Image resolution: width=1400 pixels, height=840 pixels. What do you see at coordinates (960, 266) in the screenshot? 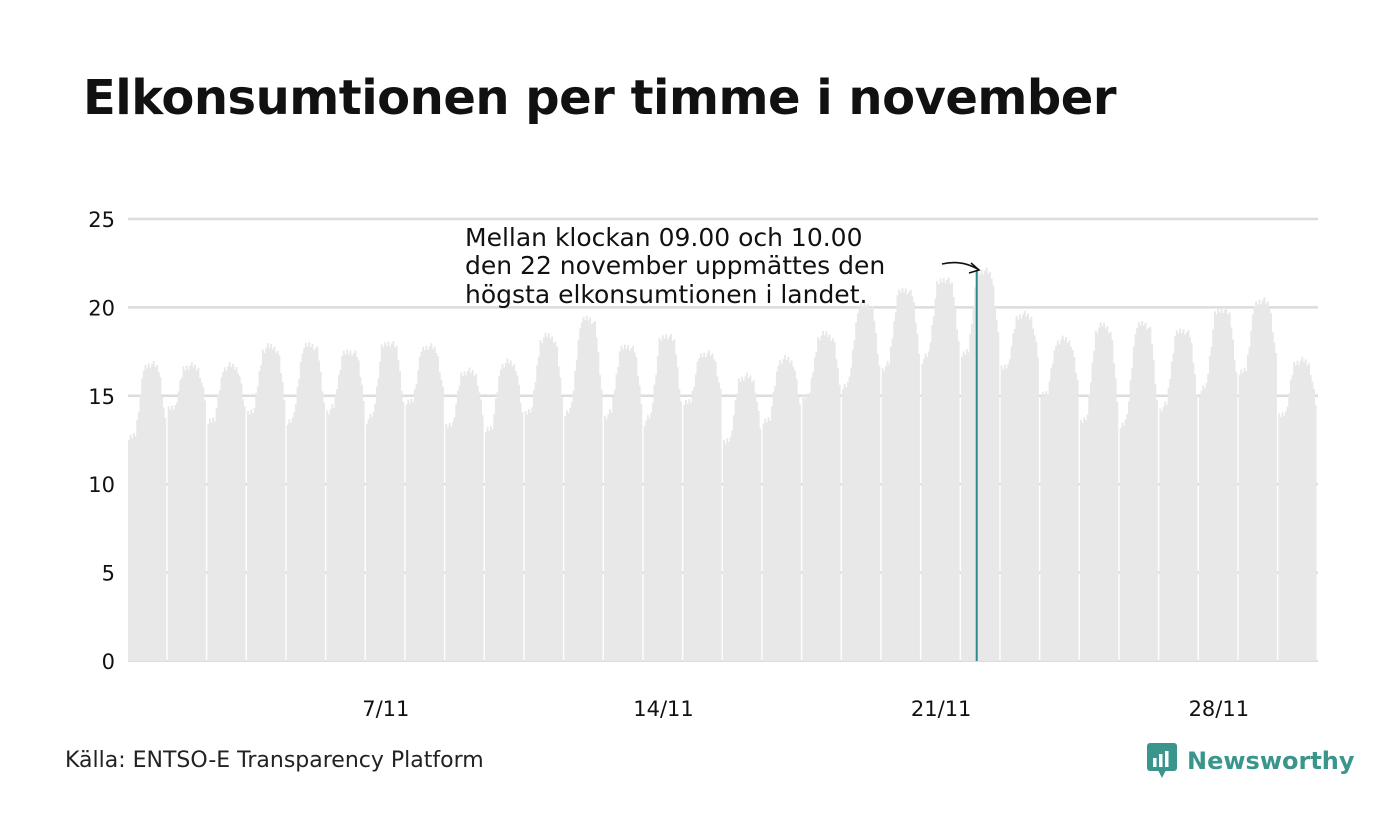
I see `annotation-arrow` at bounding box center [960, 266].